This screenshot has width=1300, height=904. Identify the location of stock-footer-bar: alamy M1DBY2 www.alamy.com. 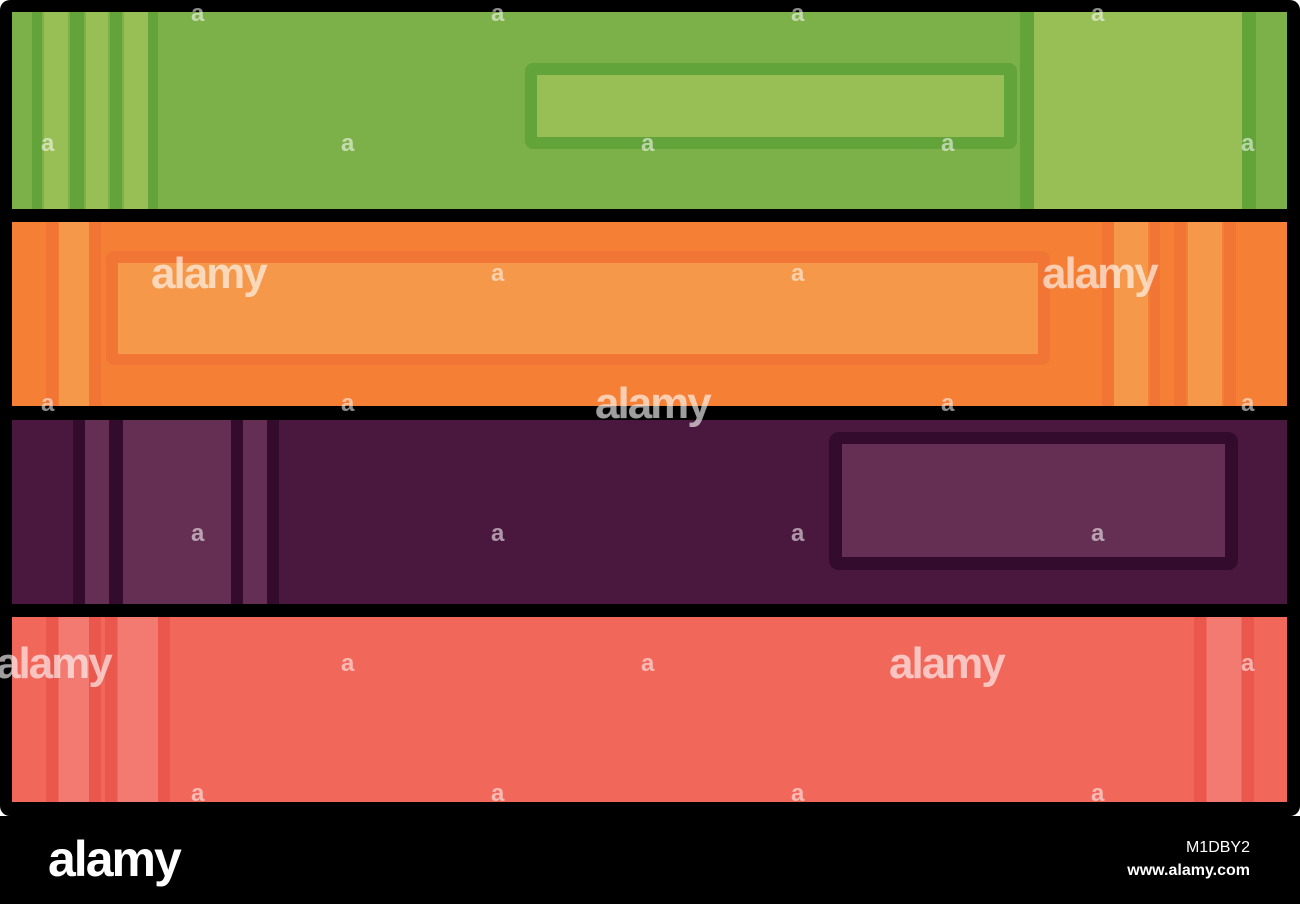
(650, 860).